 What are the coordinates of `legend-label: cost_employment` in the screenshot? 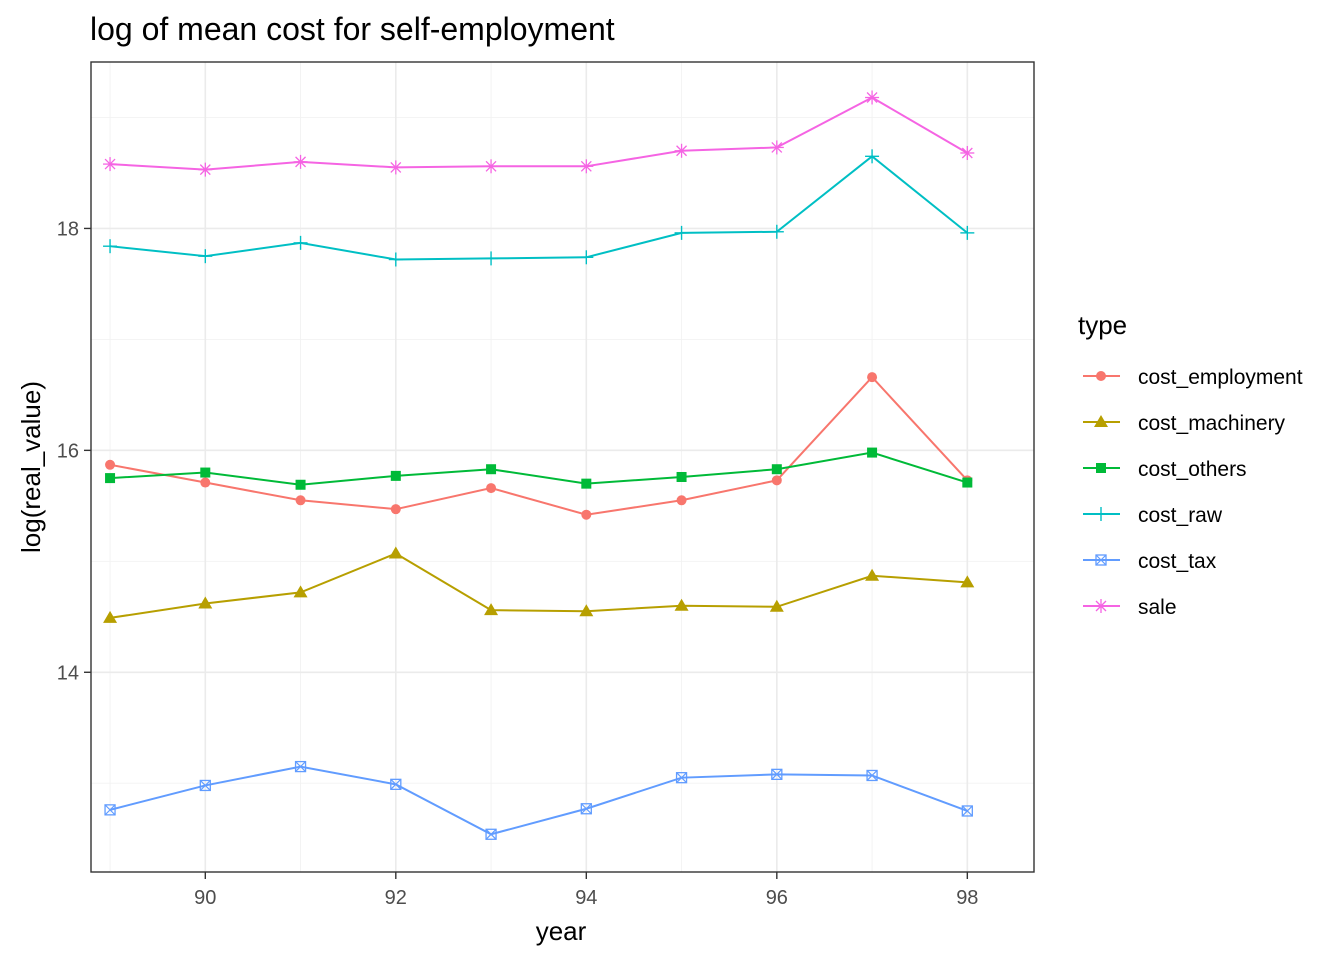 It's located at (1220, 377).